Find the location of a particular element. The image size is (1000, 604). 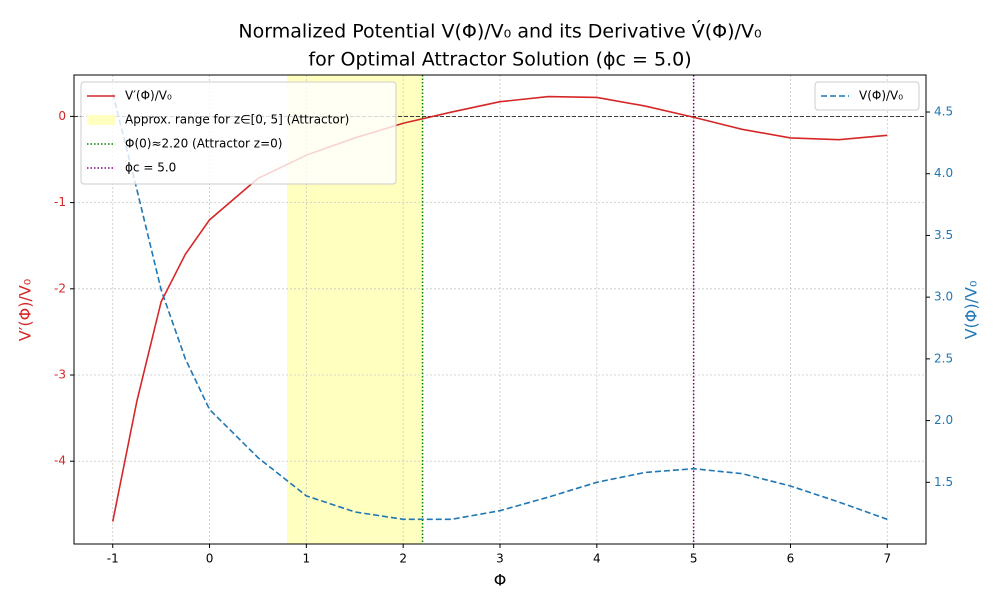

y-tick-label: 0 is located at coordinates (62, 116).